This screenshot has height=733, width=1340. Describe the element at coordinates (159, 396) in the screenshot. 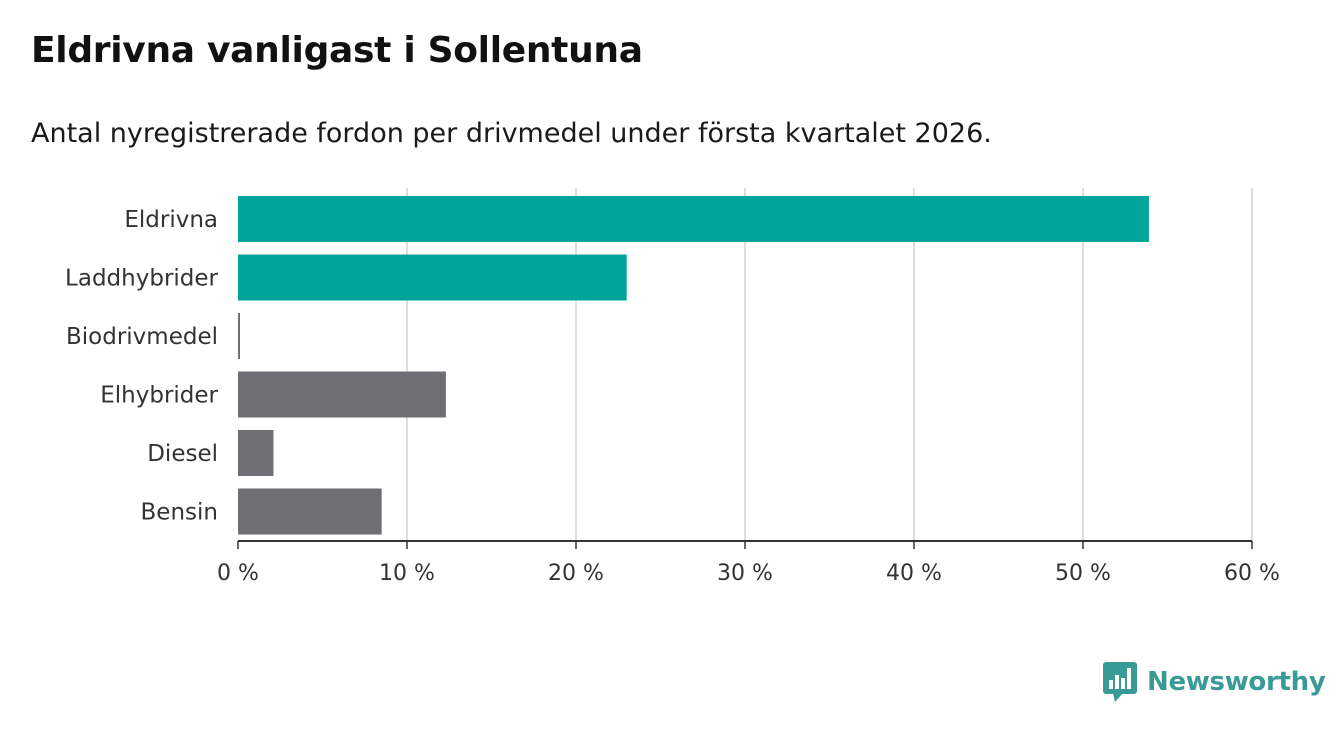

I see `category-label: Elhybrider` at that location.